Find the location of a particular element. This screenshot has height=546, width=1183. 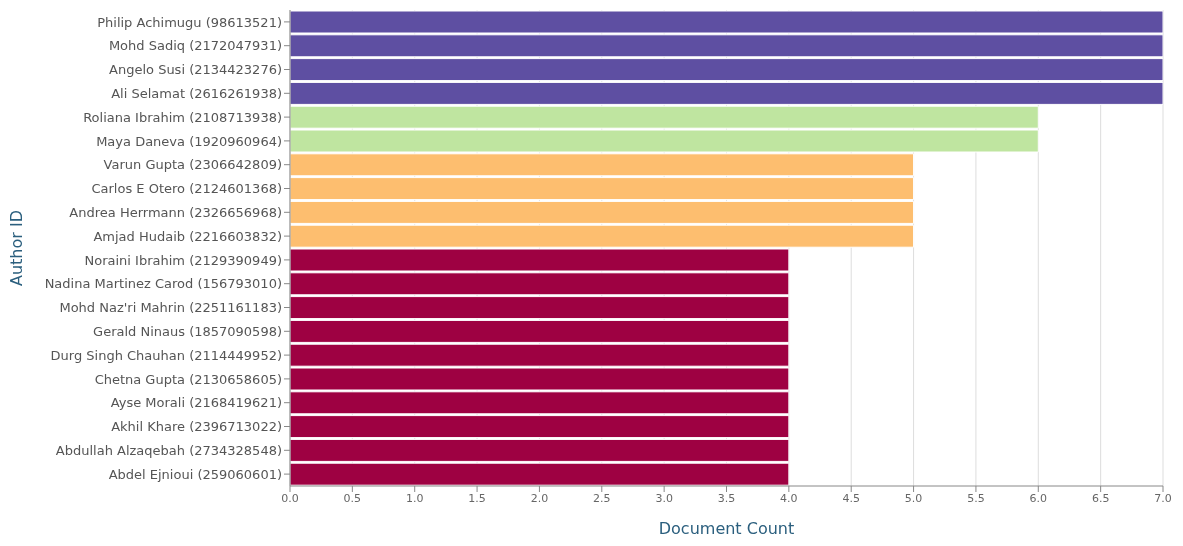

y-tick-label: Mohd Sadiq (2172047931) is located at coordinates (195, 46).